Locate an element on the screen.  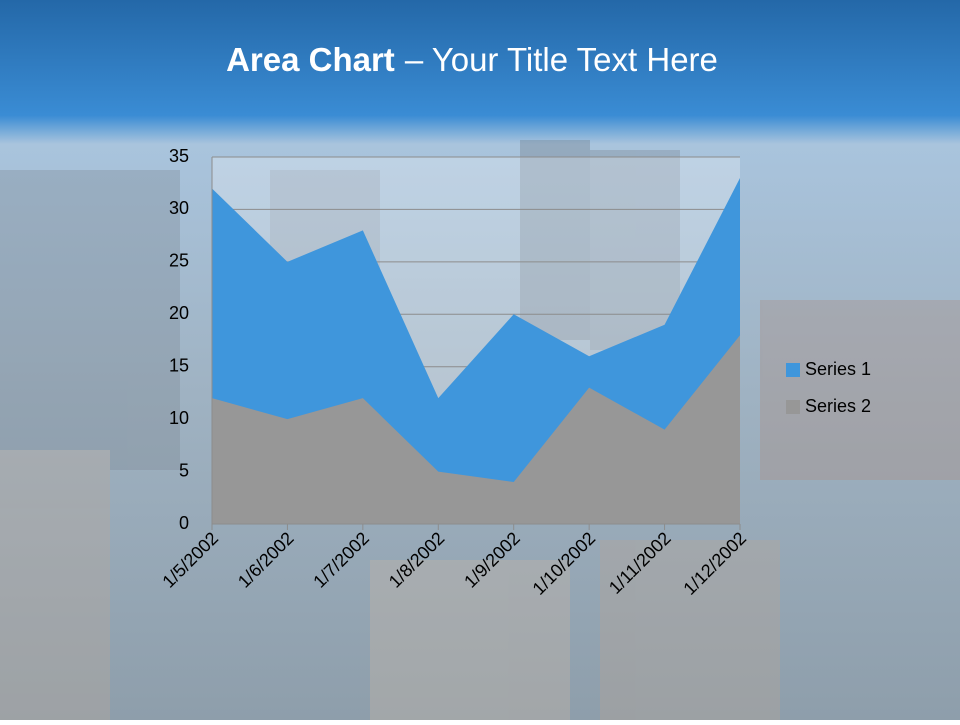
y-tick-label: 25 is located at coordinates (179, 261).